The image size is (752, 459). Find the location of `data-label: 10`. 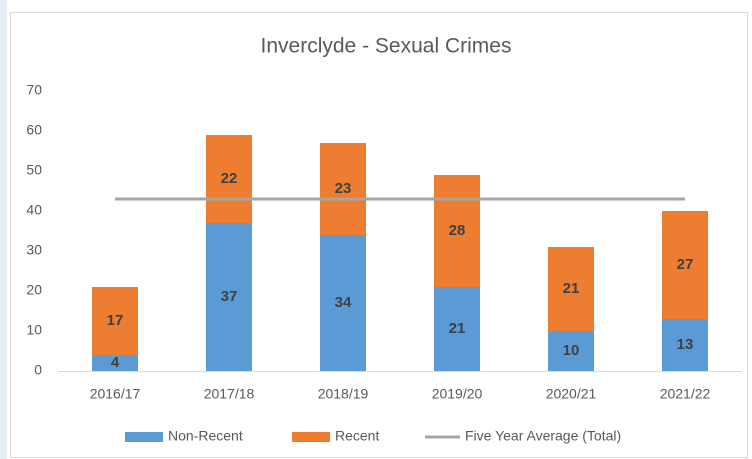

data-label: 10 is located at coordinates (571, 350).